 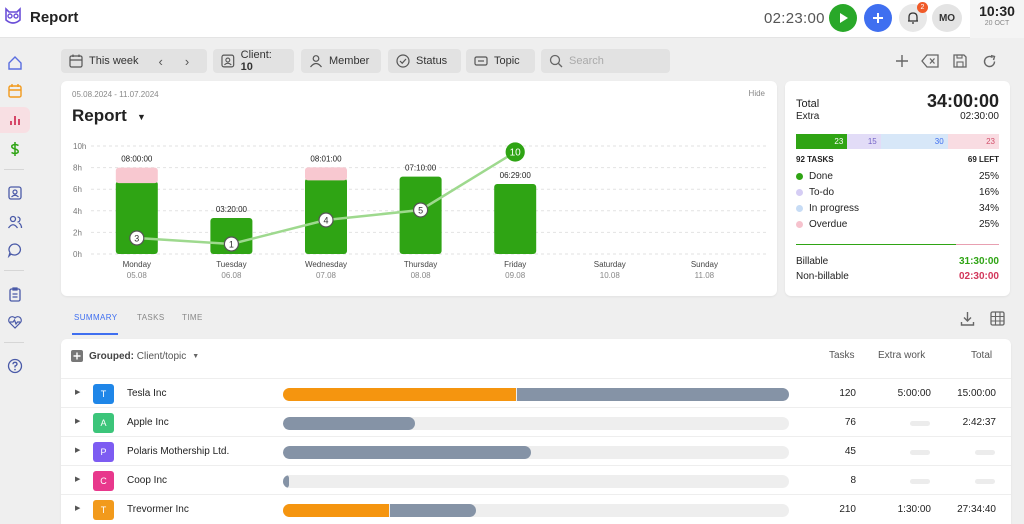 What do you see at coordinates (512, 19) in the screenshot?
I see `top-bar: Report 02:23:00 2 MO 10:30 20 OCT` at bounding box center [512, 19].